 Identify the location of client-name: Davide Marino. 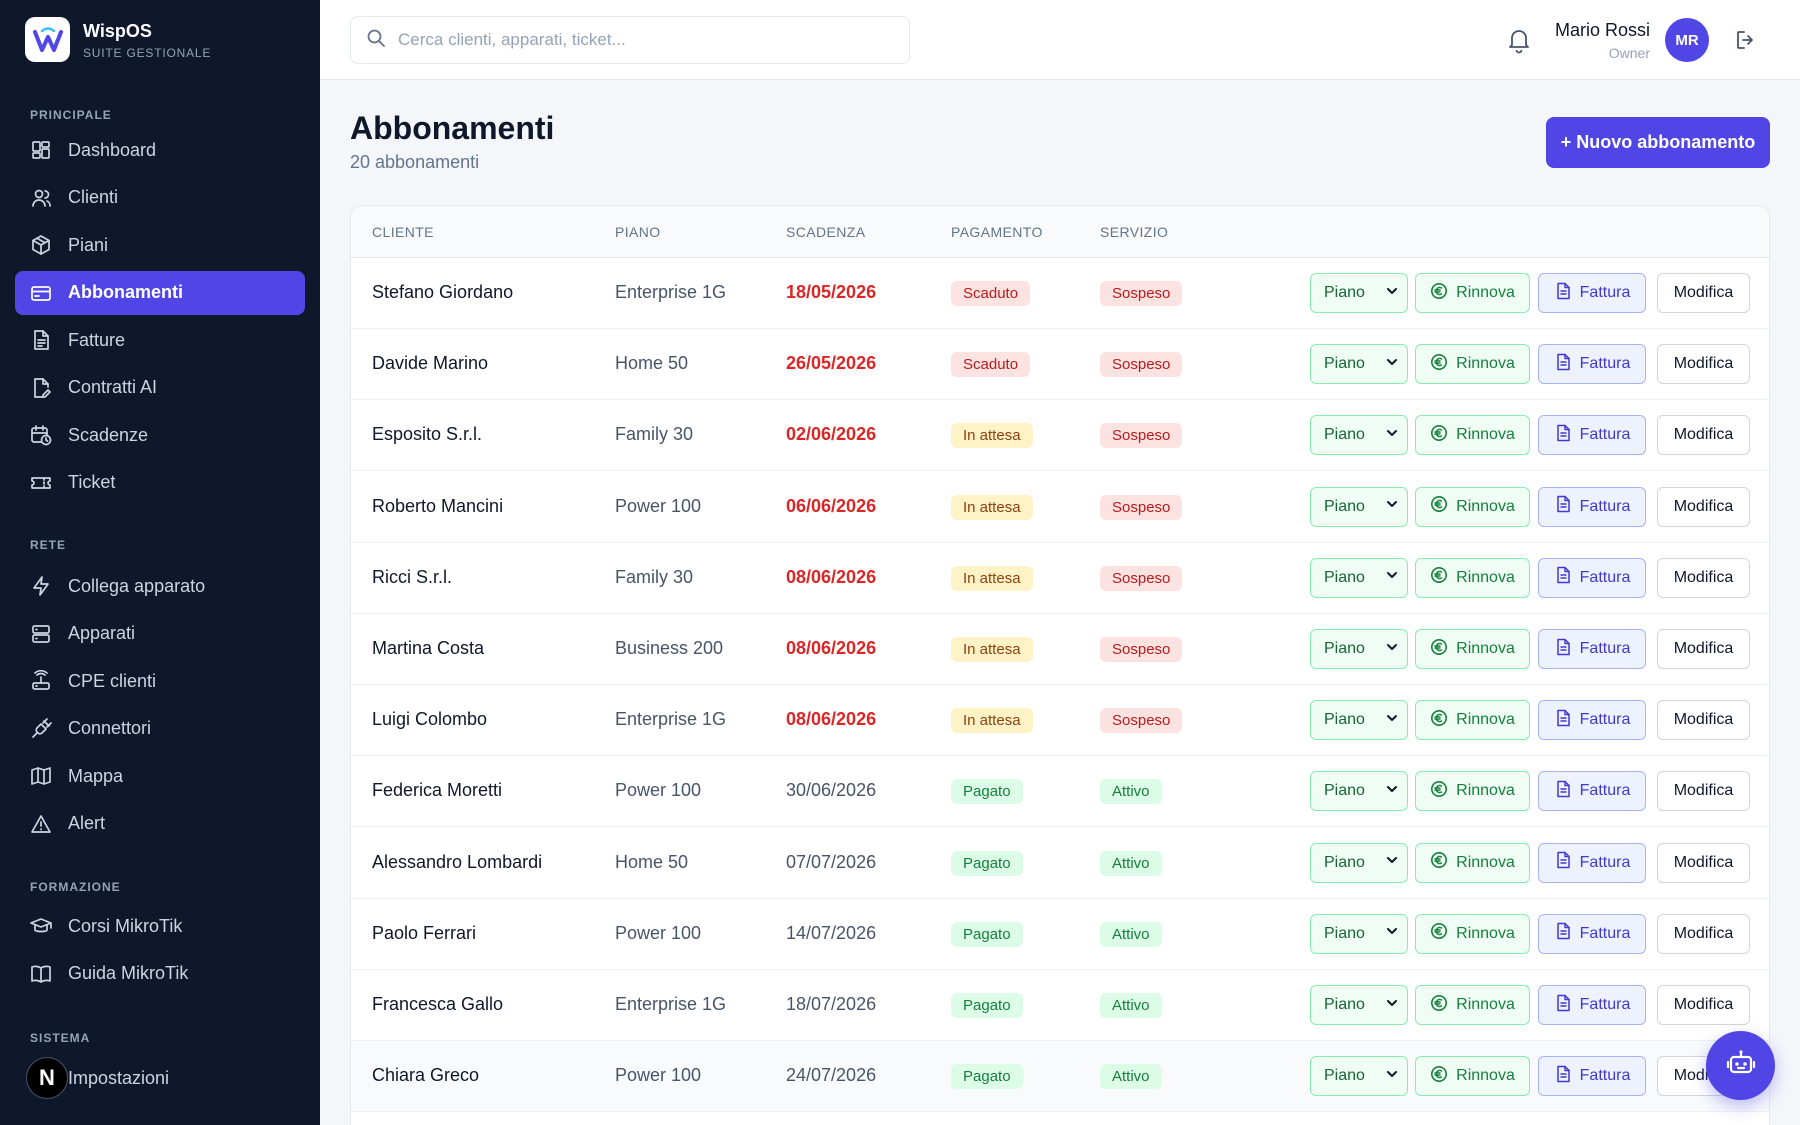
(430, 363).